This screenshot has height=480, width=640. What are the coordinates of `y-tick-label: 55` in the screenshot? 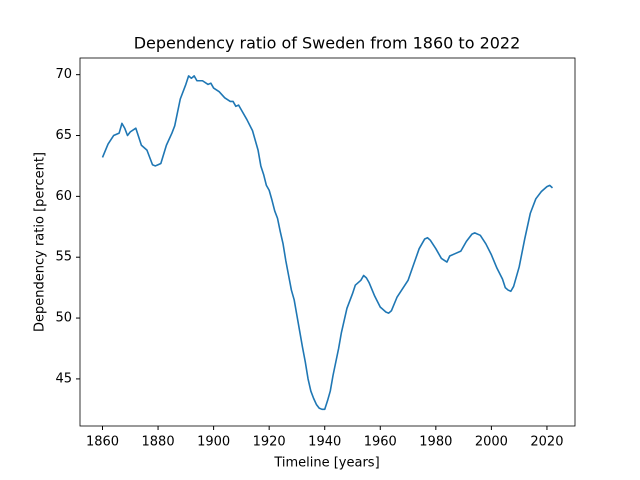 It's located at (63, 257).